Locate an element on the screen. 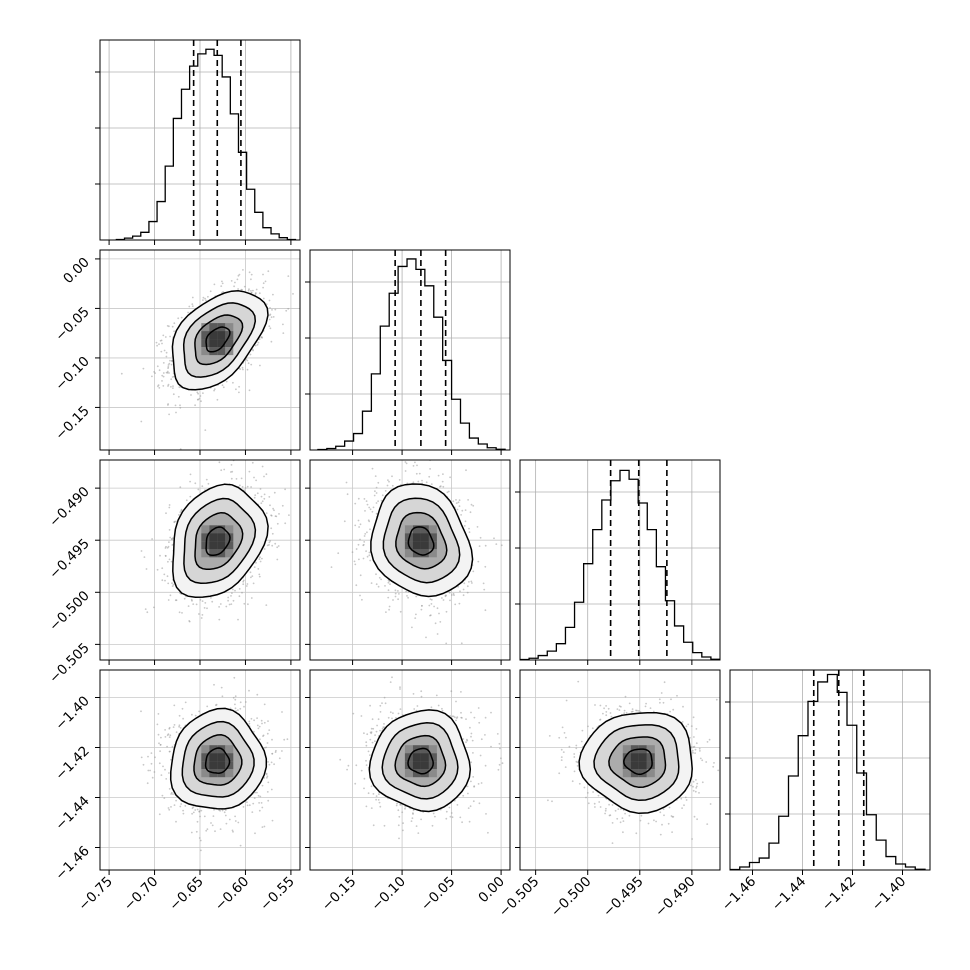 This screenshot has height=970, width=970. y-tick-label: −0.490 is located at coordinates (69, 507).